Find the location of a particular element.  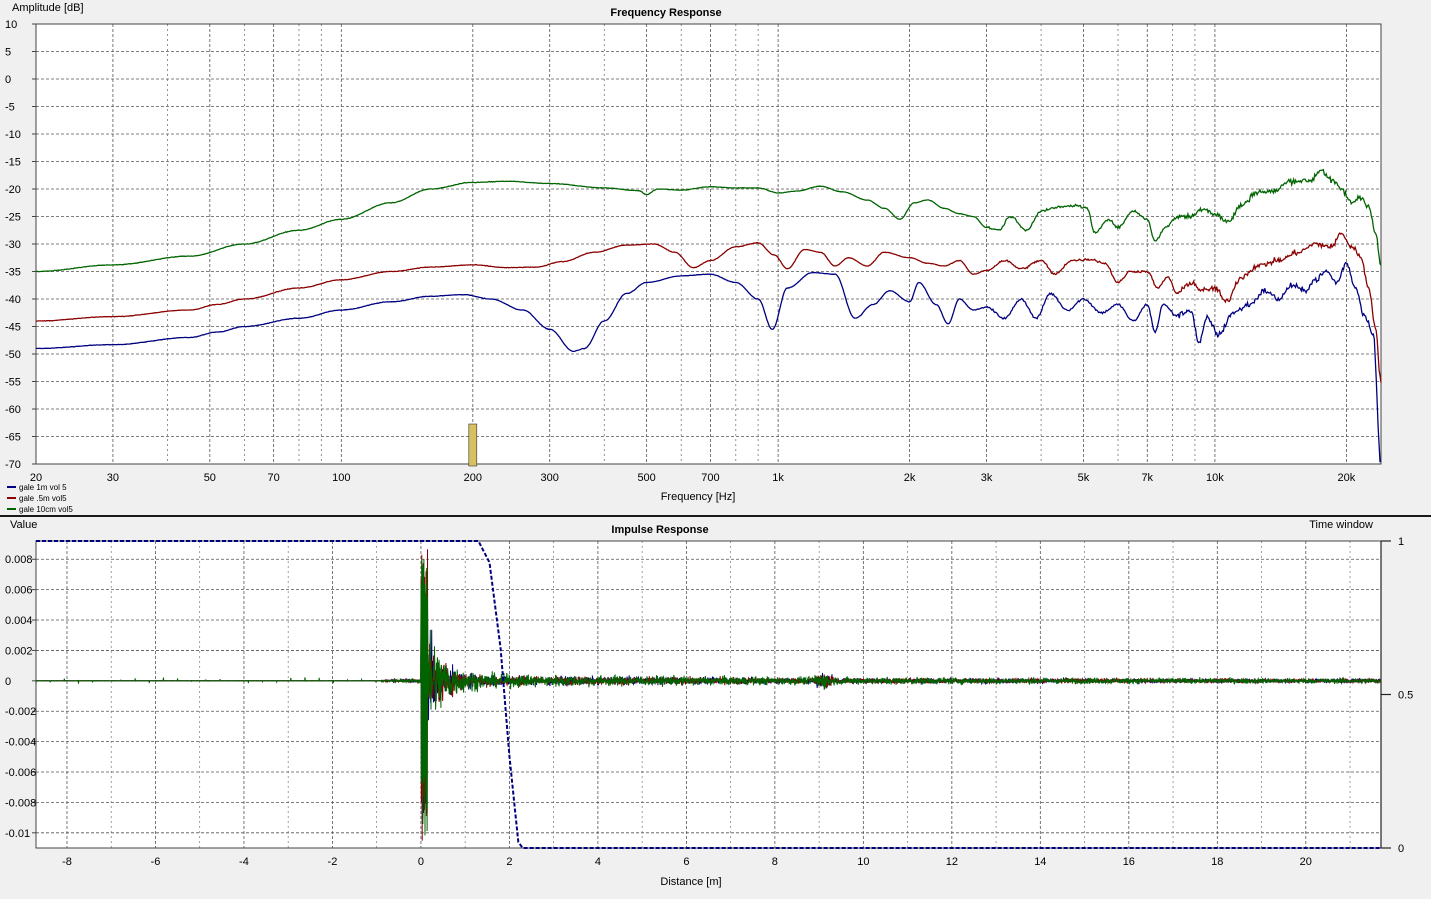

ir-y-tick-label: -0.004 is located at coordinates (20, 743).